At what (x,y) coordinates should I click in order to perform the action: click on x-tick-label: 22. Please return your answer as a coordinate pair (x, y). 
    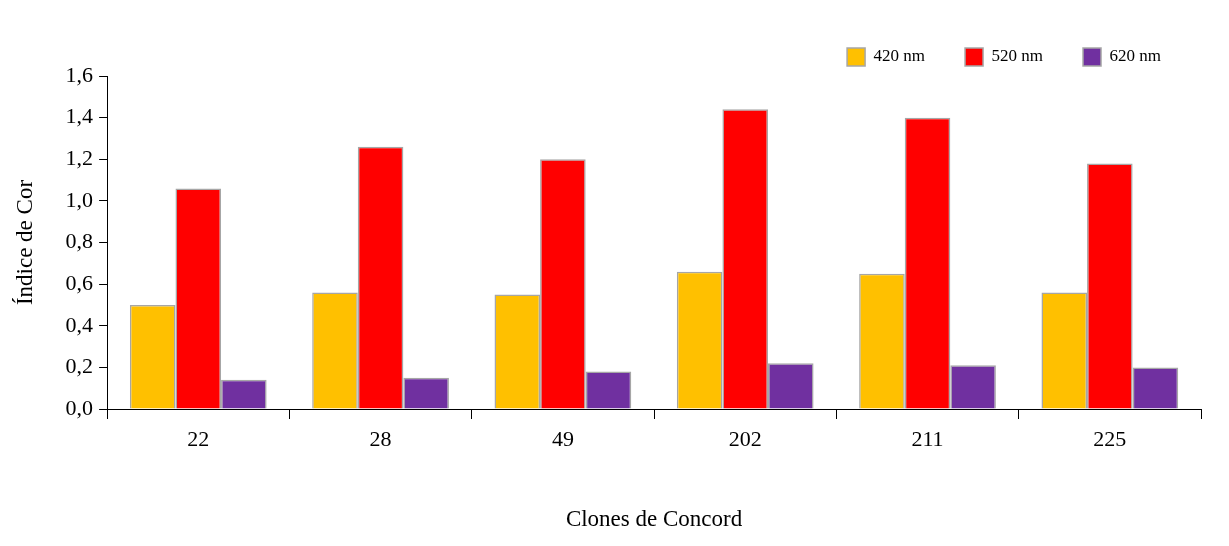
    Looking at the image, I should click on (198, 438).